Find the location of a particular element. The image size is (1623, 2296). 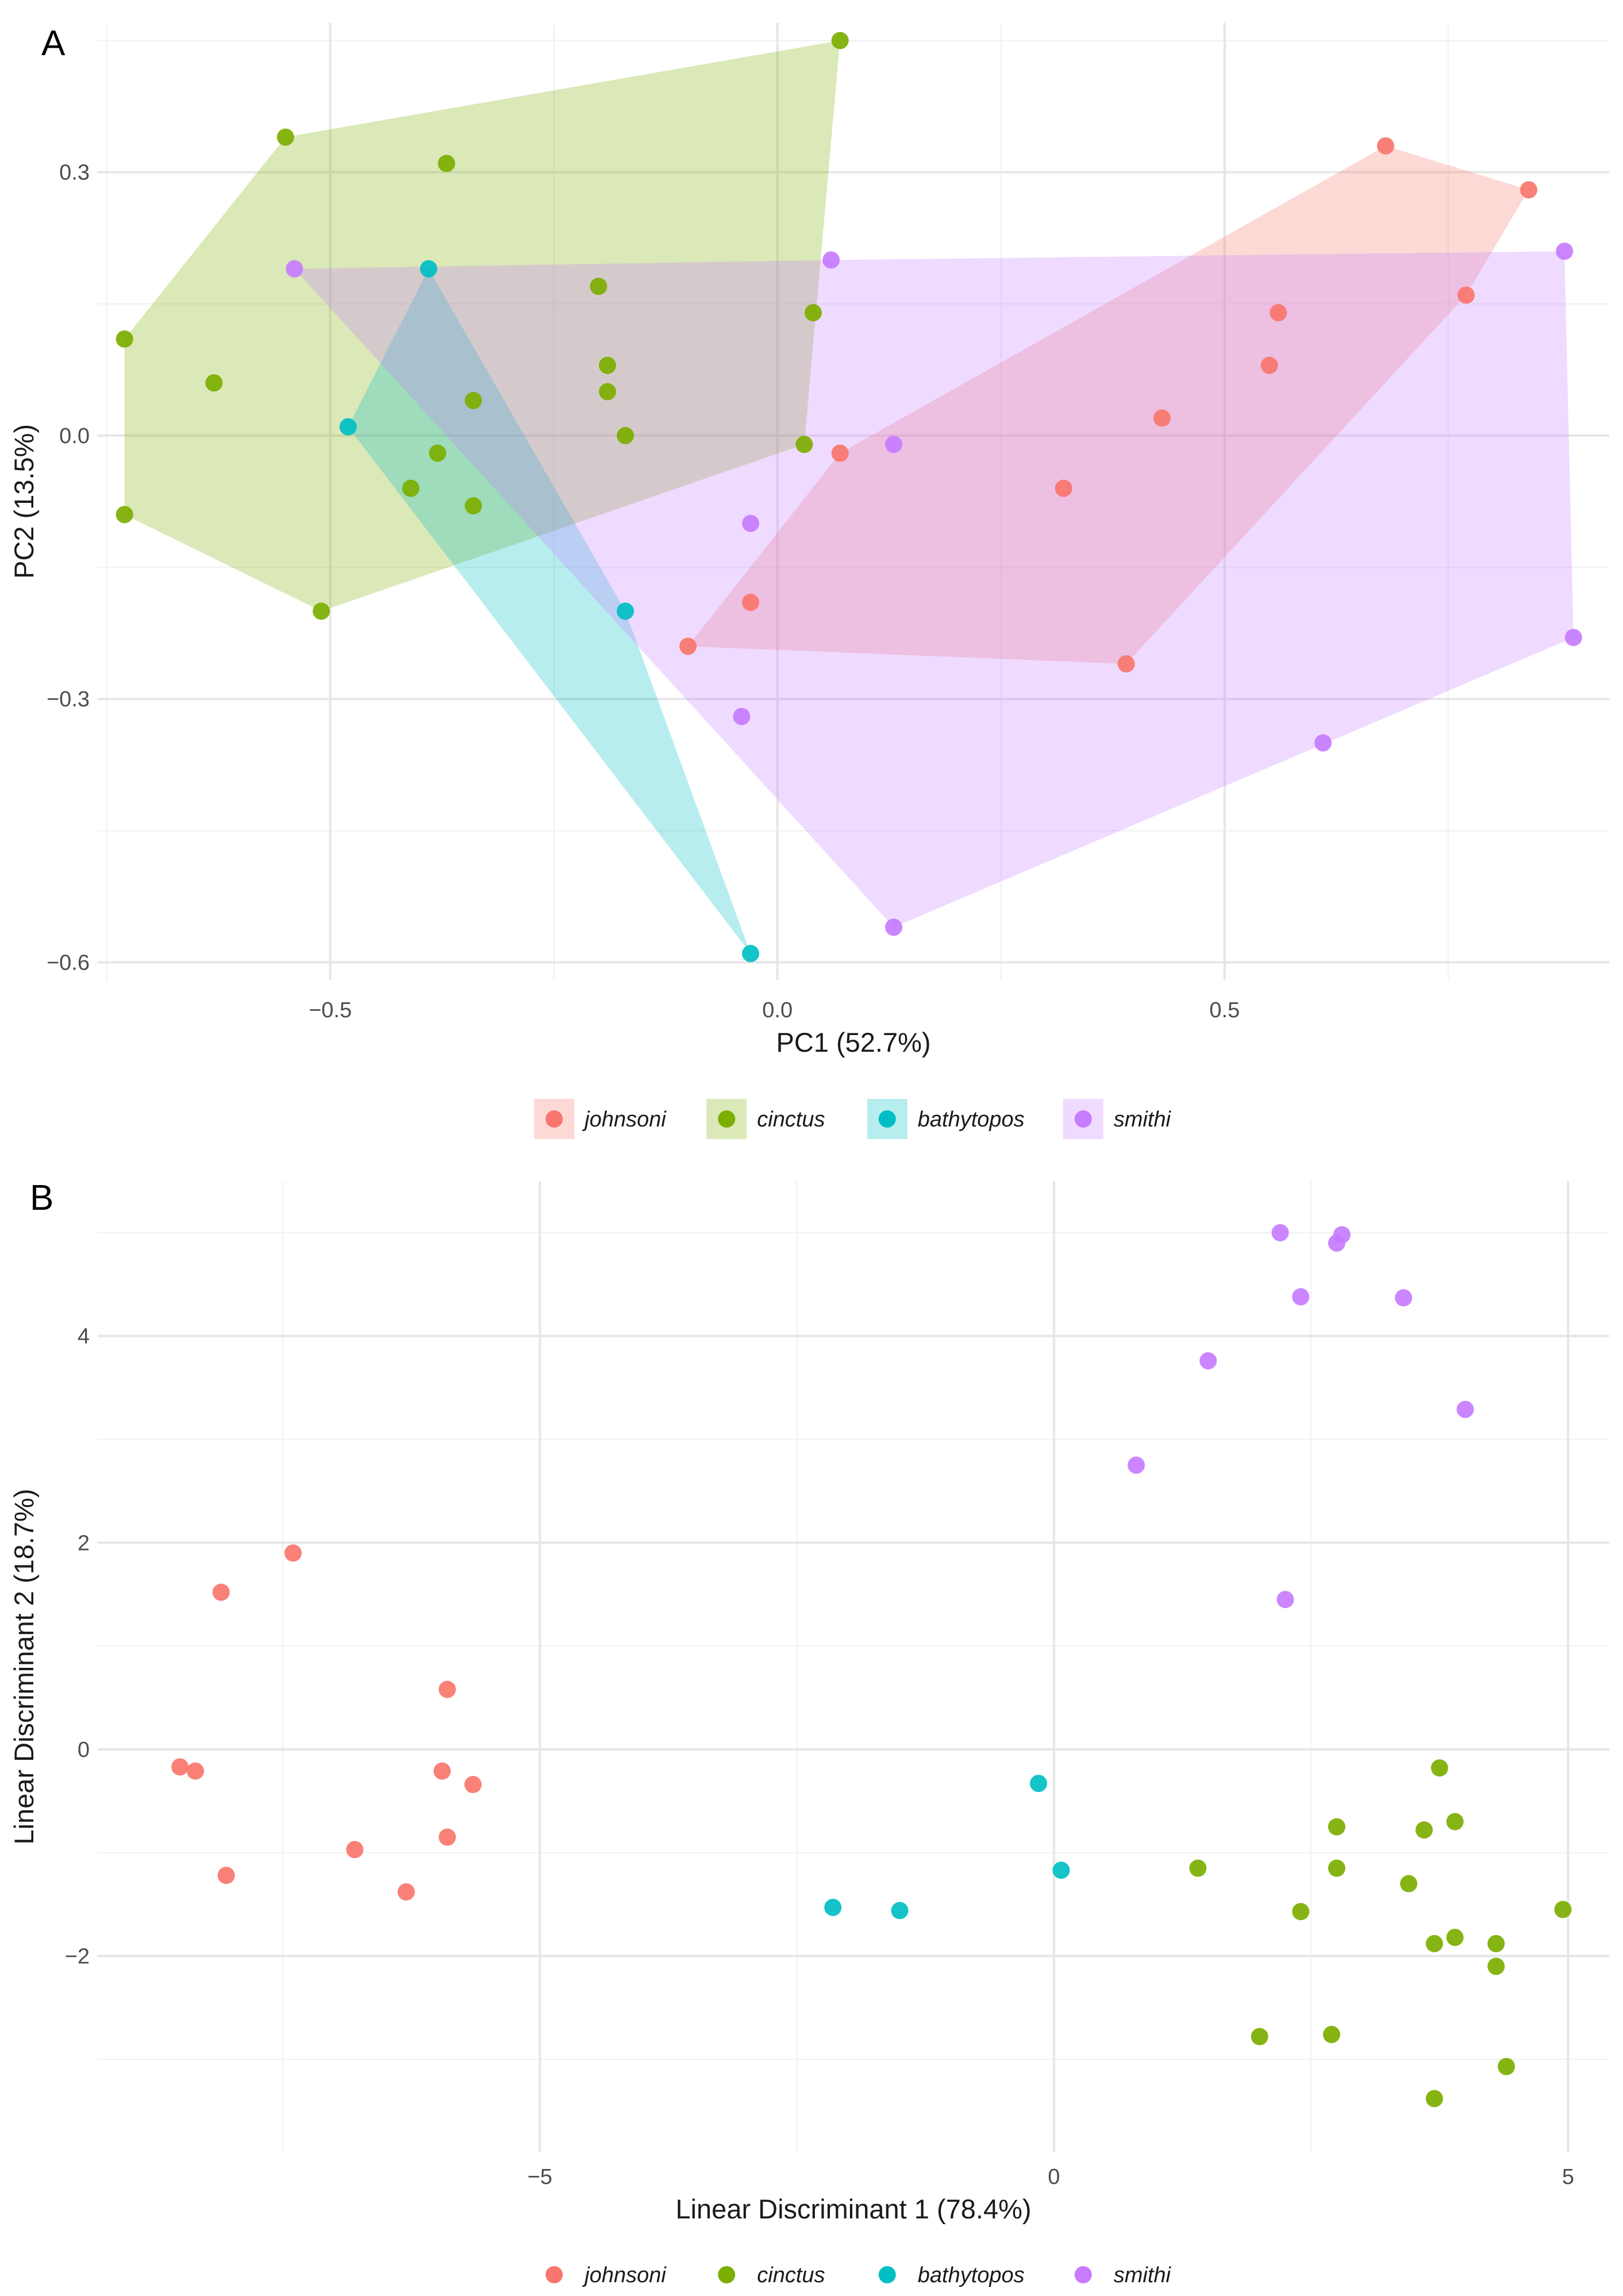

x-tick-label: −0.5 is located at coordinates (331, 1010).